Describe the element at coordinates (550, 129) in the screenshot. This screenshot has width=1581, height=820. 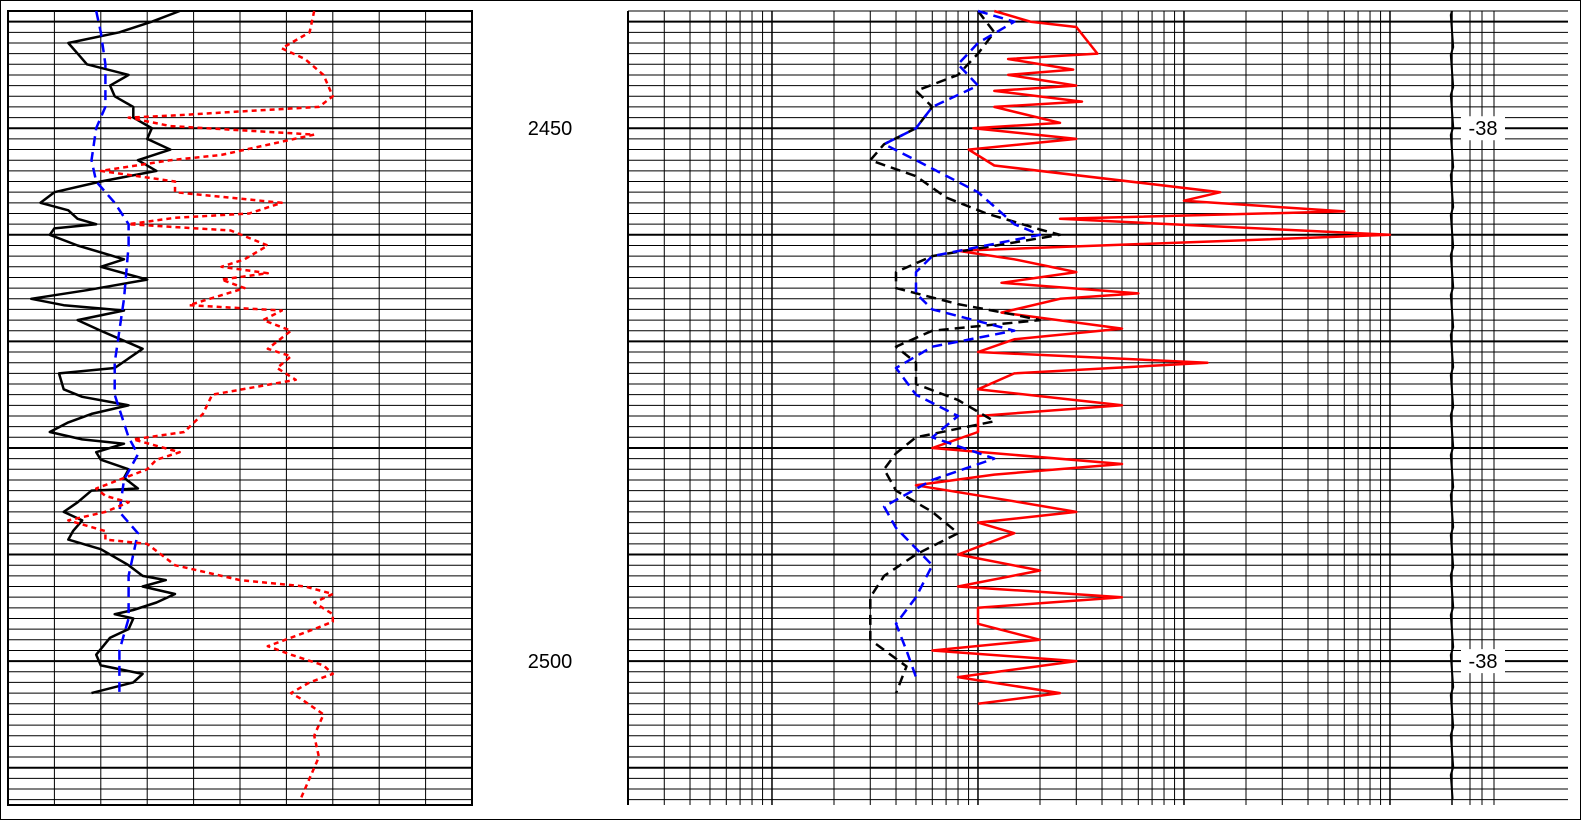
I see `depth-label: 2450` at that location.